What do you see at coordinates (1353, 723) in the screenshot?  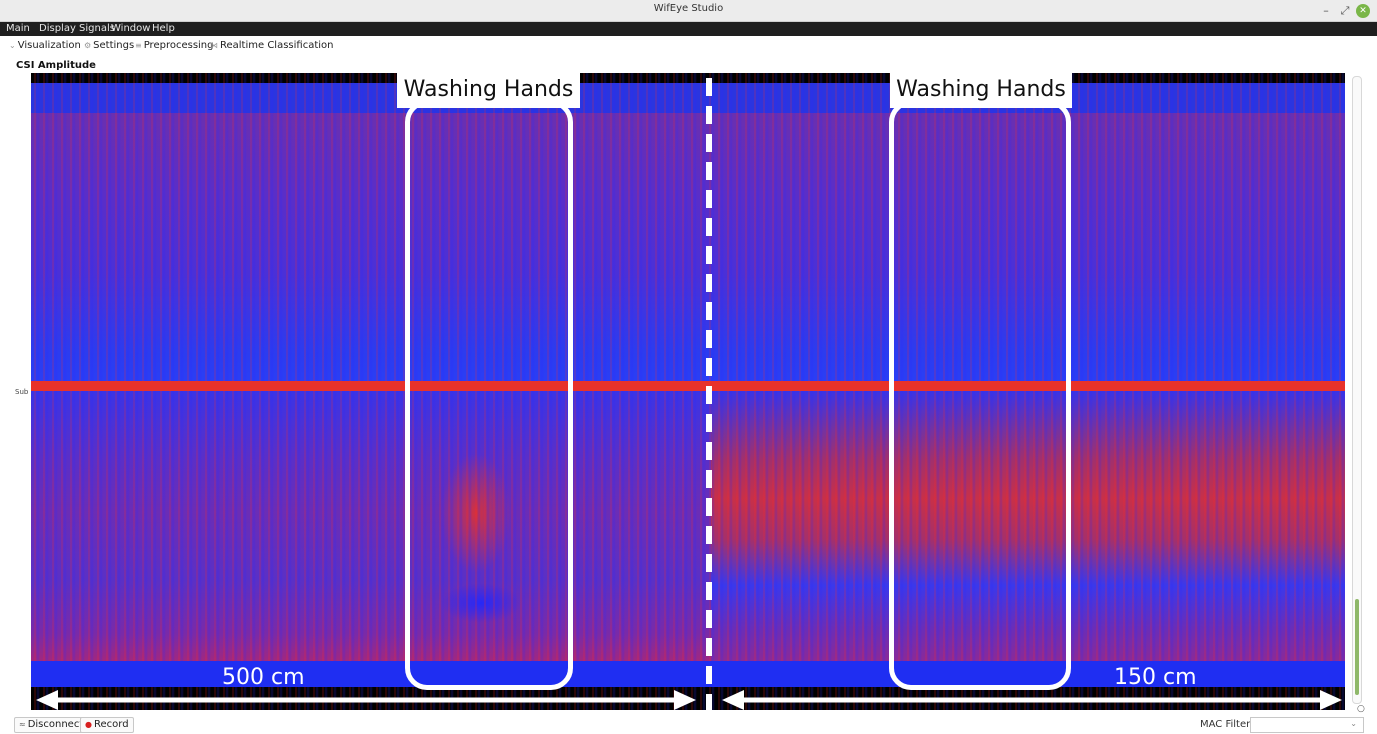 I see `chevron-down-icon: ⌄` at bounding box center [1353, 723].